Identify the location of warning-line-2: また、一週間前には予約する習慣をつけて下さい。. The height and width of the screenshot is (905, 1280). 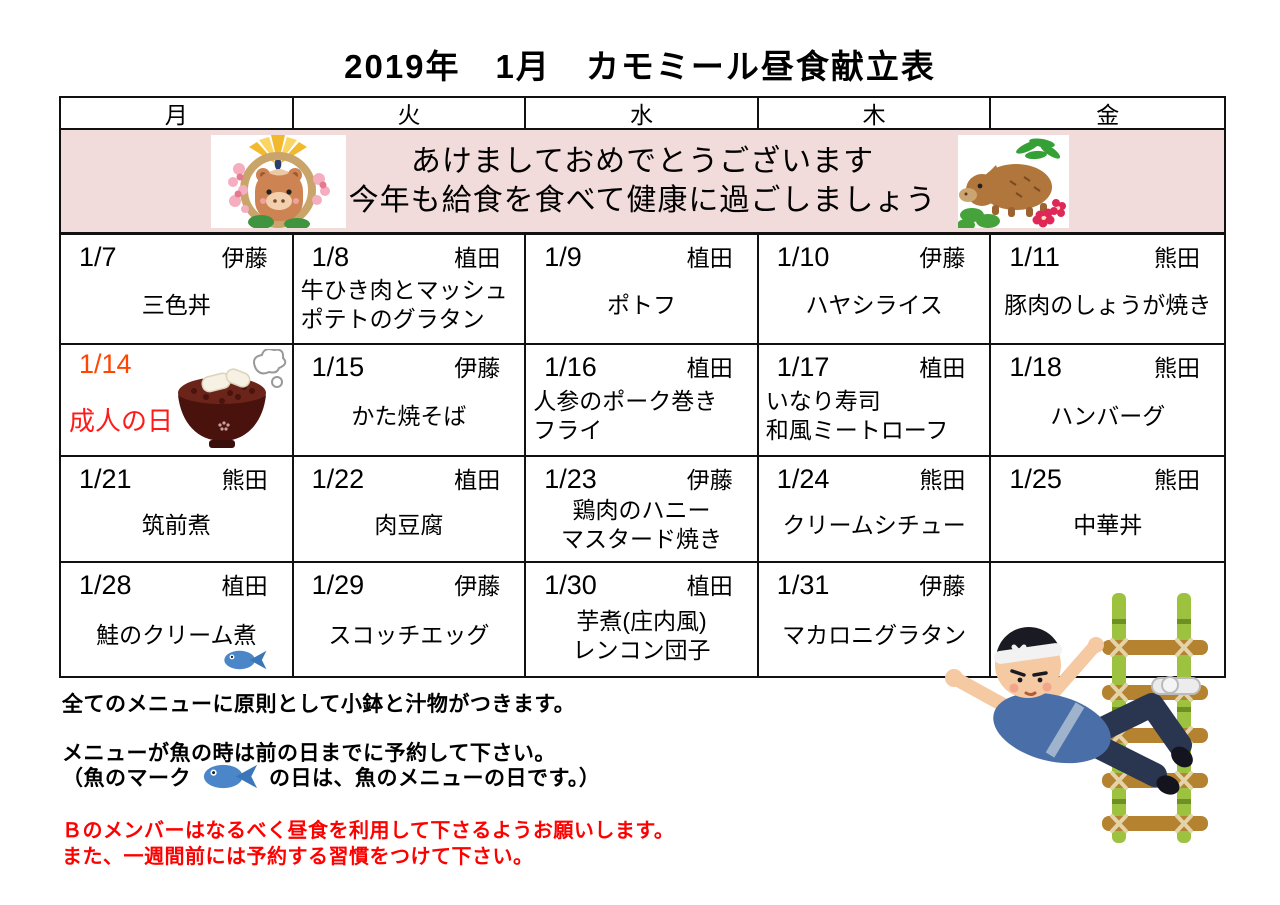
(298, 857).